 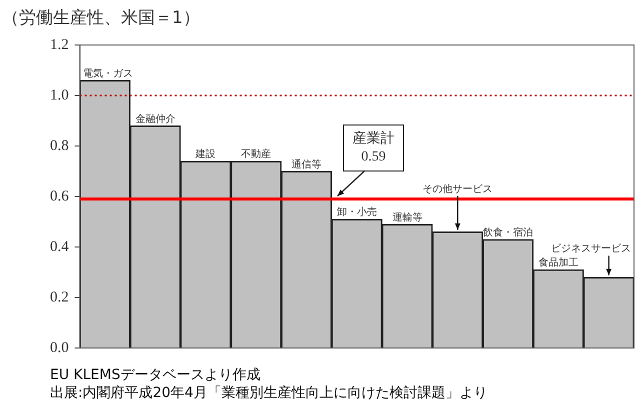 I want to click on x-tick-label: 金融仲介, so click(x=155, y=118).